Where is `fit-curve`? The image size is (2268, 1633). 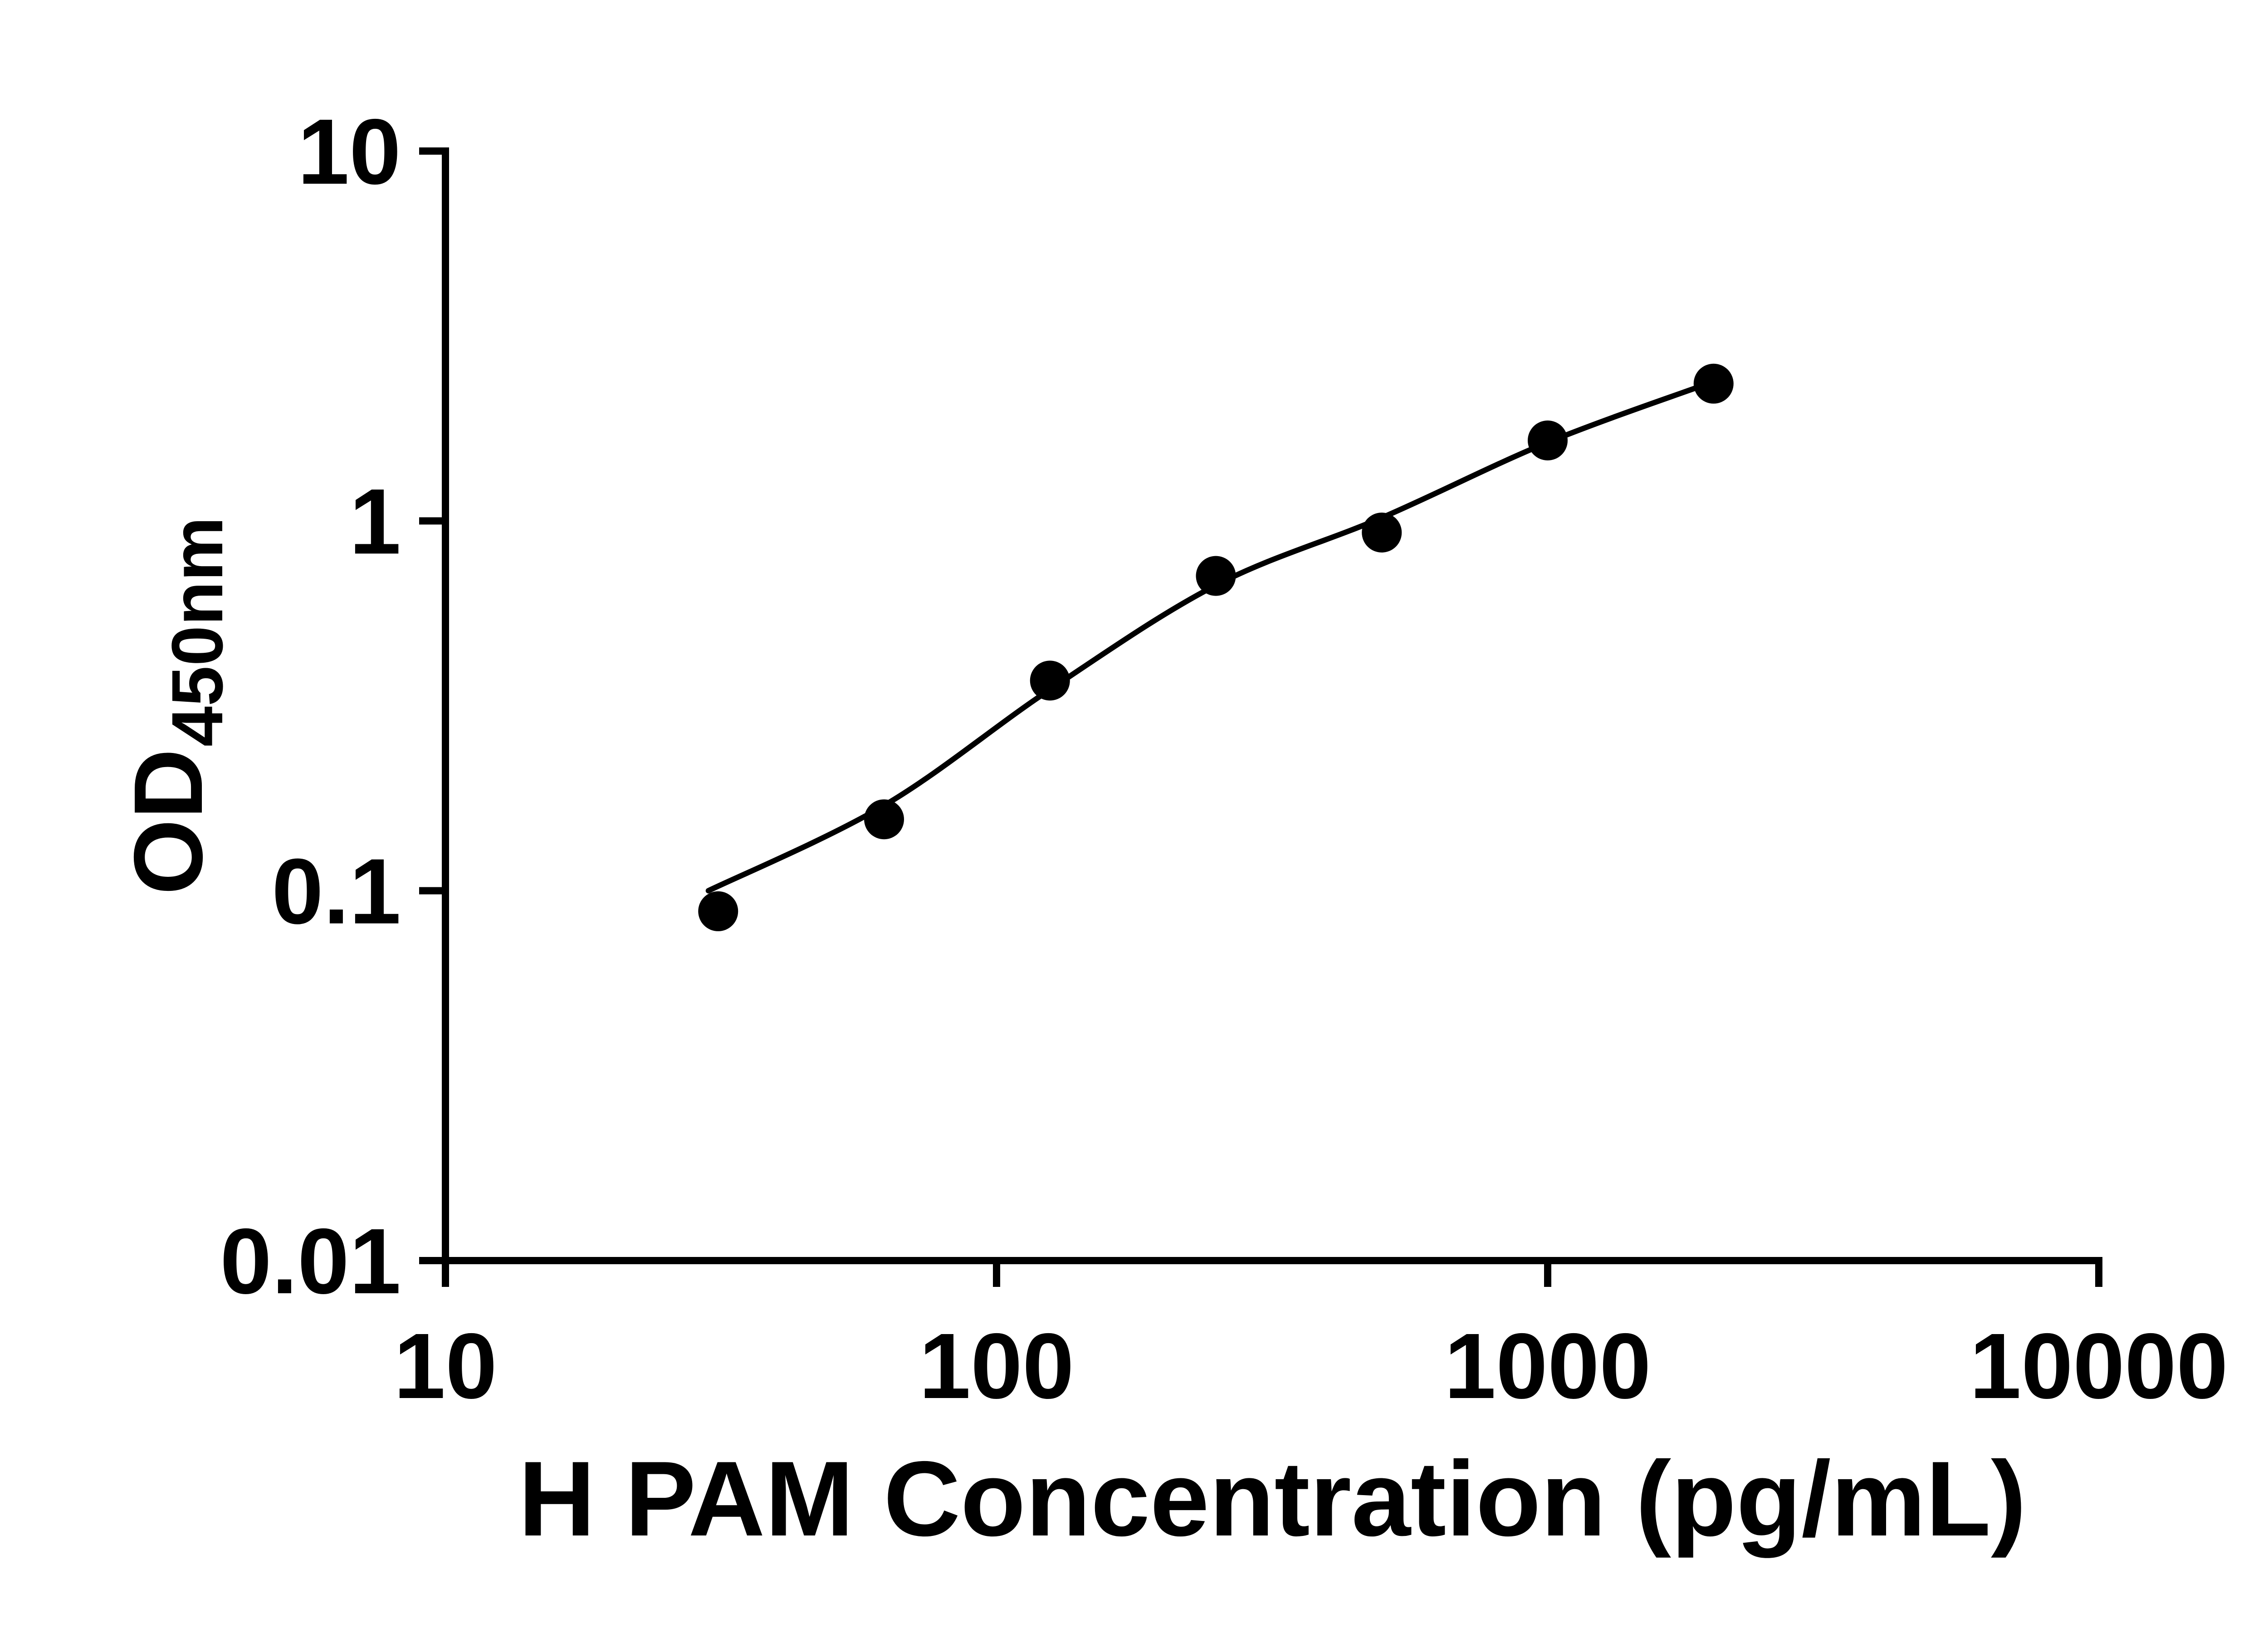 fit-curve is located at coordinates (1210, 636).